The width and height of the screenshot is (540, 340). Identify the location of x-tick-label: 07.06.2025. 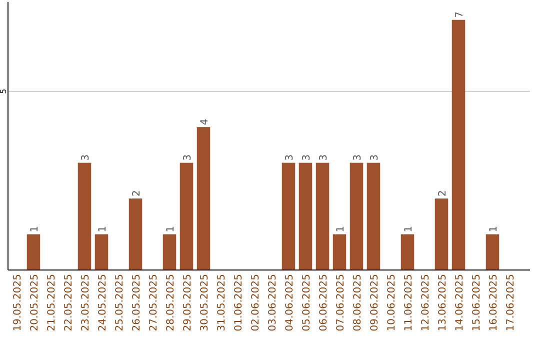
(341, 303).